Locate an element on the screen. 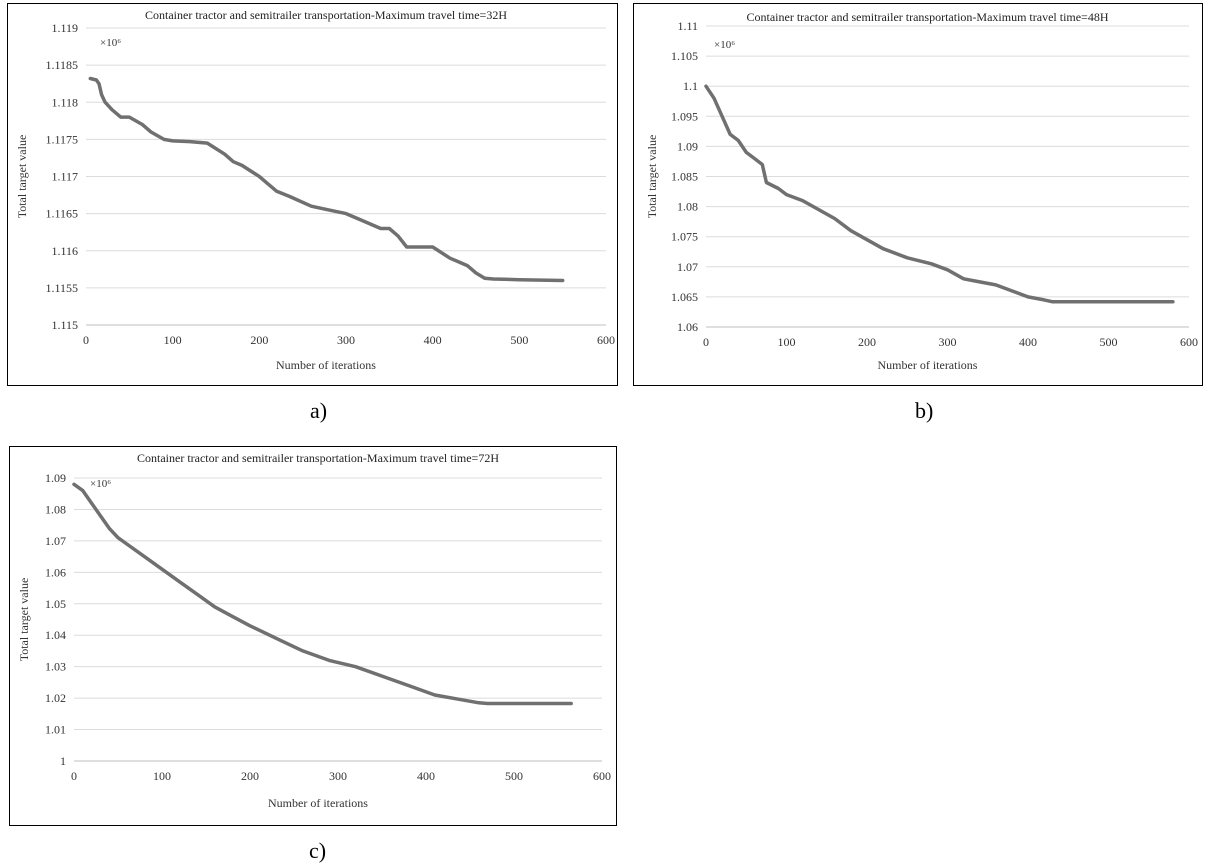 This screenshot has height=868, width=1208. y-tick-label: 1 is located at coordinates (63, 761).